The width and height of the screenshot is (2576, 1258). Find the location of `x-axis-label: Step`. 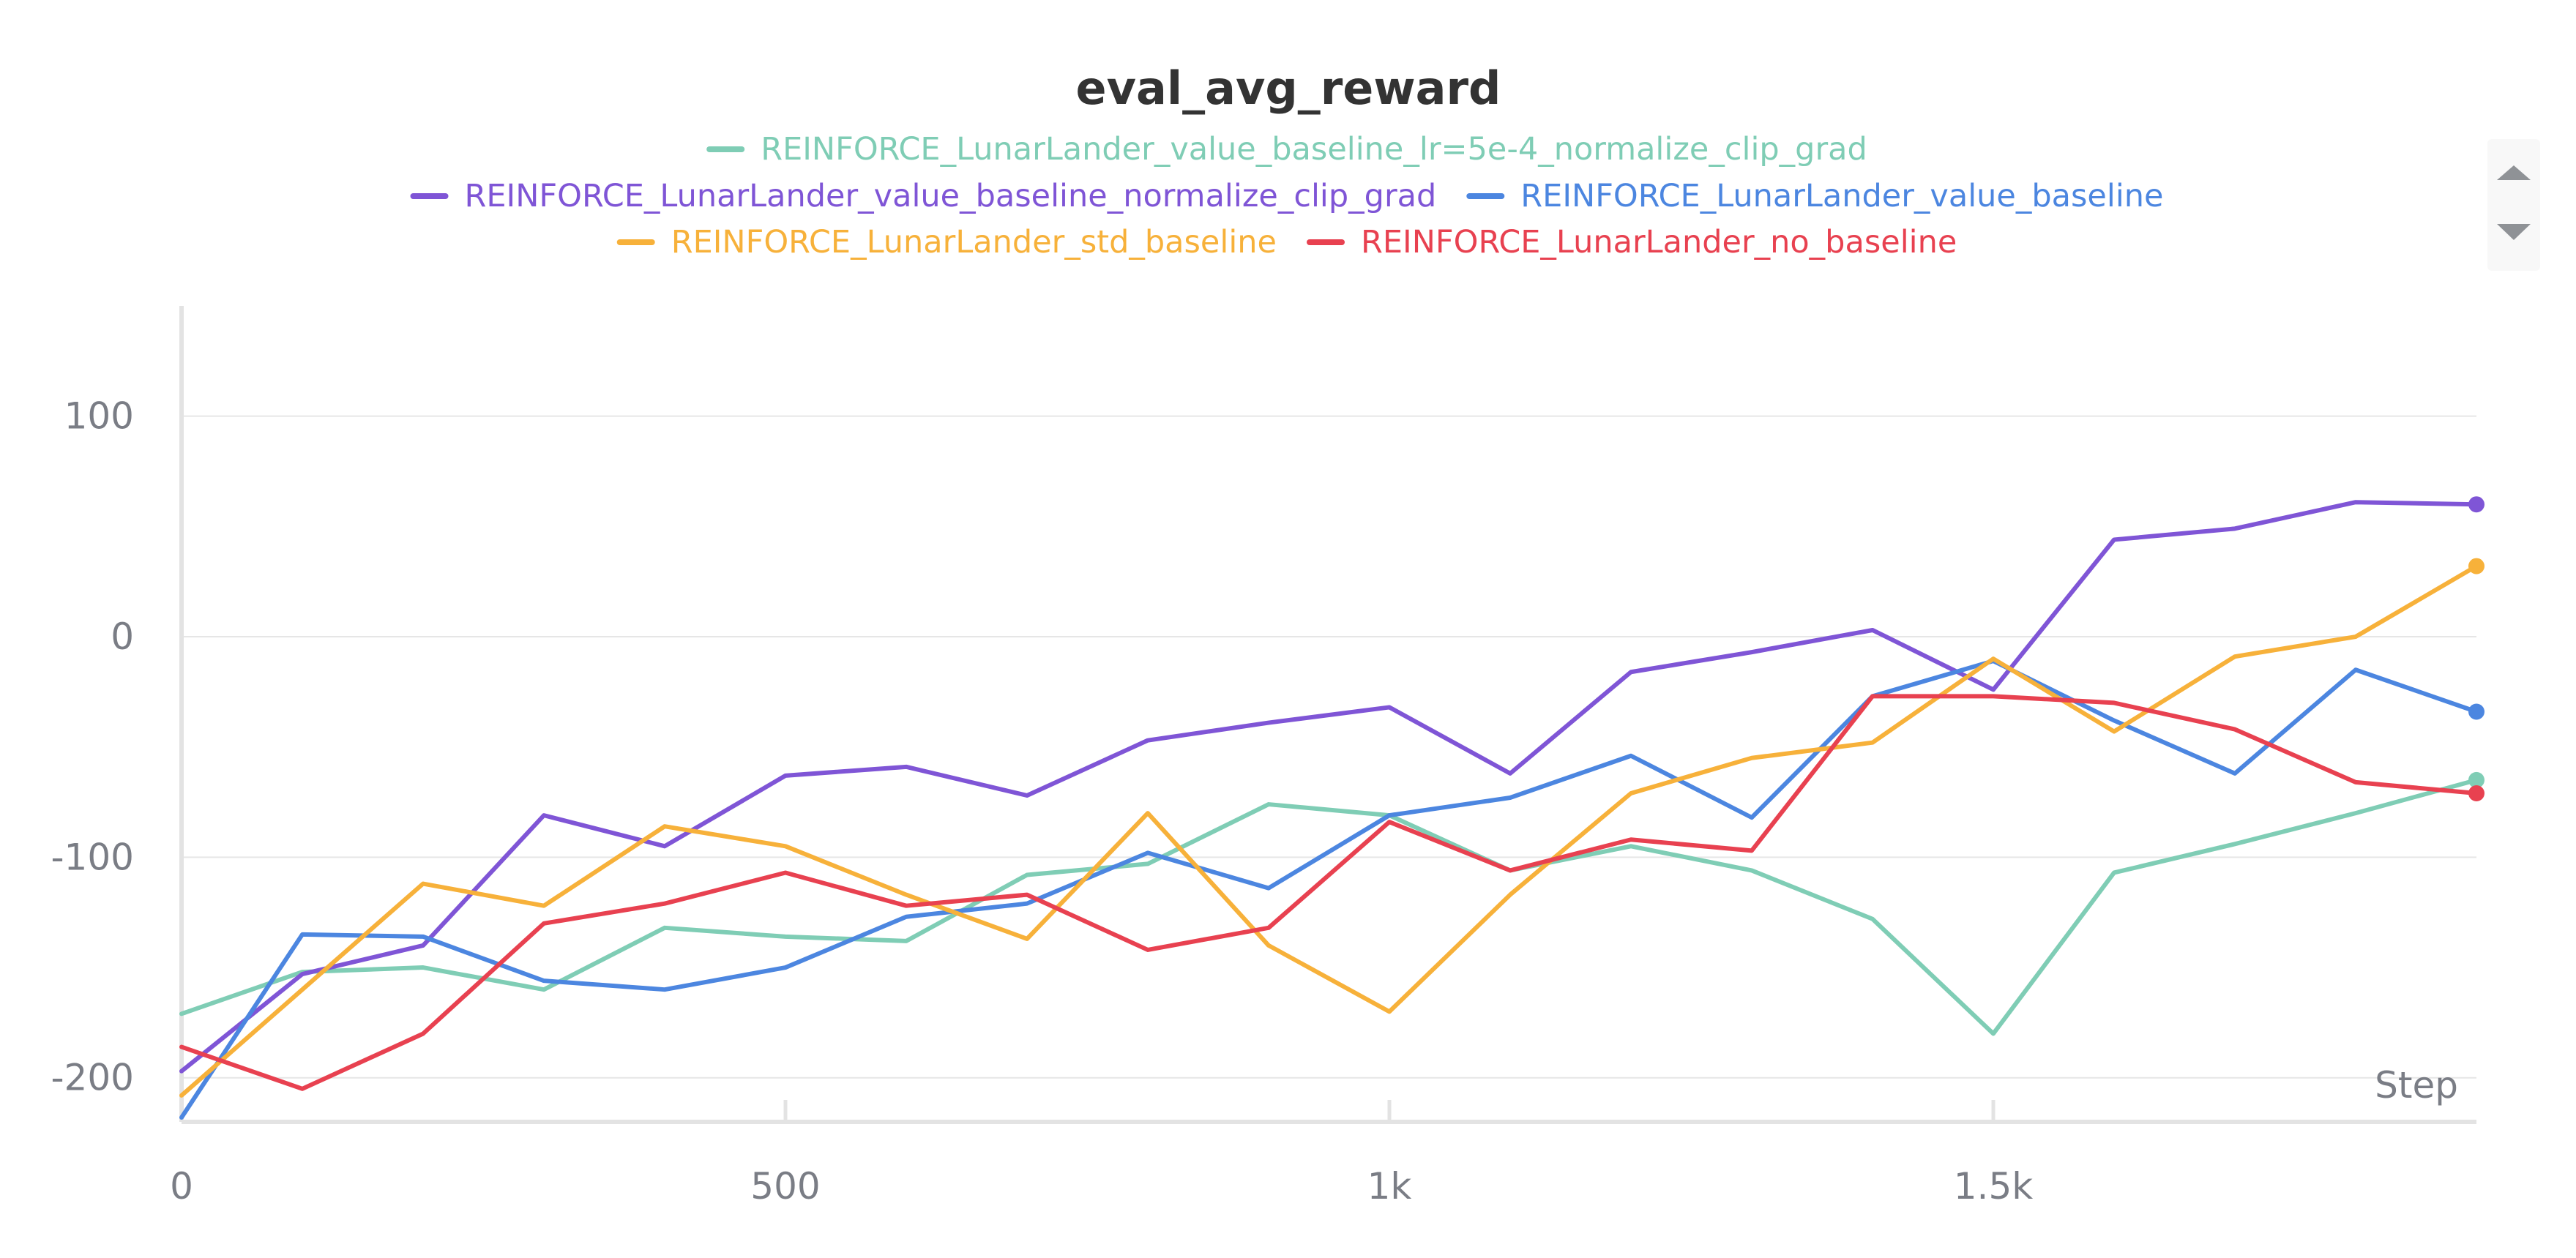

x-axis-label: Step is located at coordinates (2416, 1085).